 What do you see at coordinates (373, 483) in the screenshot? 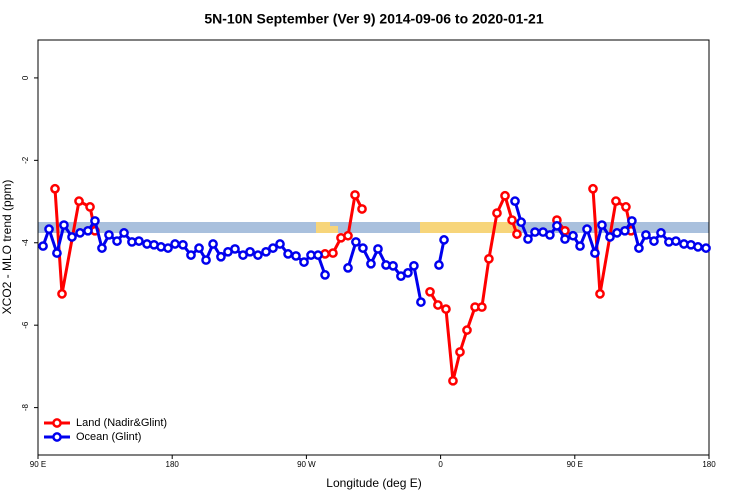
I see `x-axis-label: Longitude (deg E)` at bounding box center [373, 483].